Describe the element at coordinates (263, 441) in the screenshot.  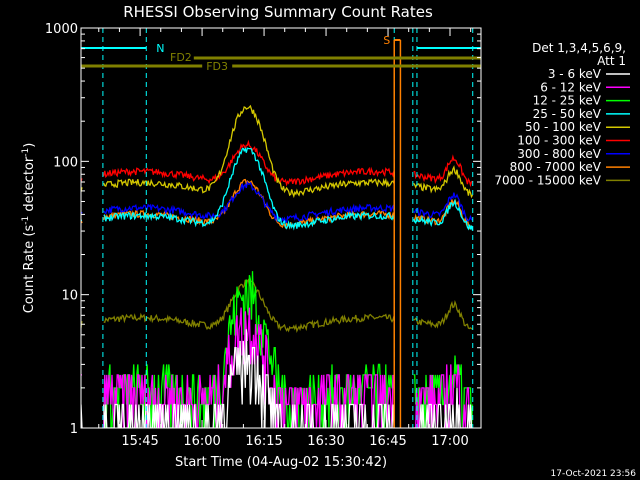
I see `x-tick-label: 16:15` at that location.